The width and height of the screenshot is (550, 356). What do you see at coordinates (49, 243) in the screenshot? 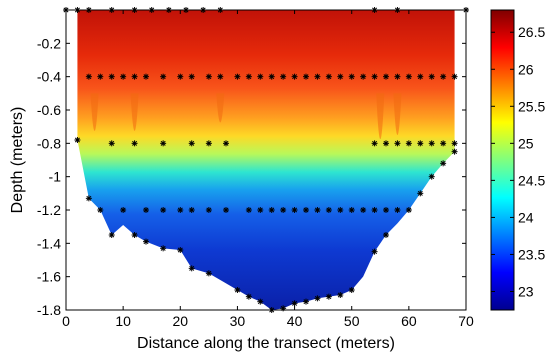
I see `y-tick-label: -1.4` at bounding box center [49, 243].